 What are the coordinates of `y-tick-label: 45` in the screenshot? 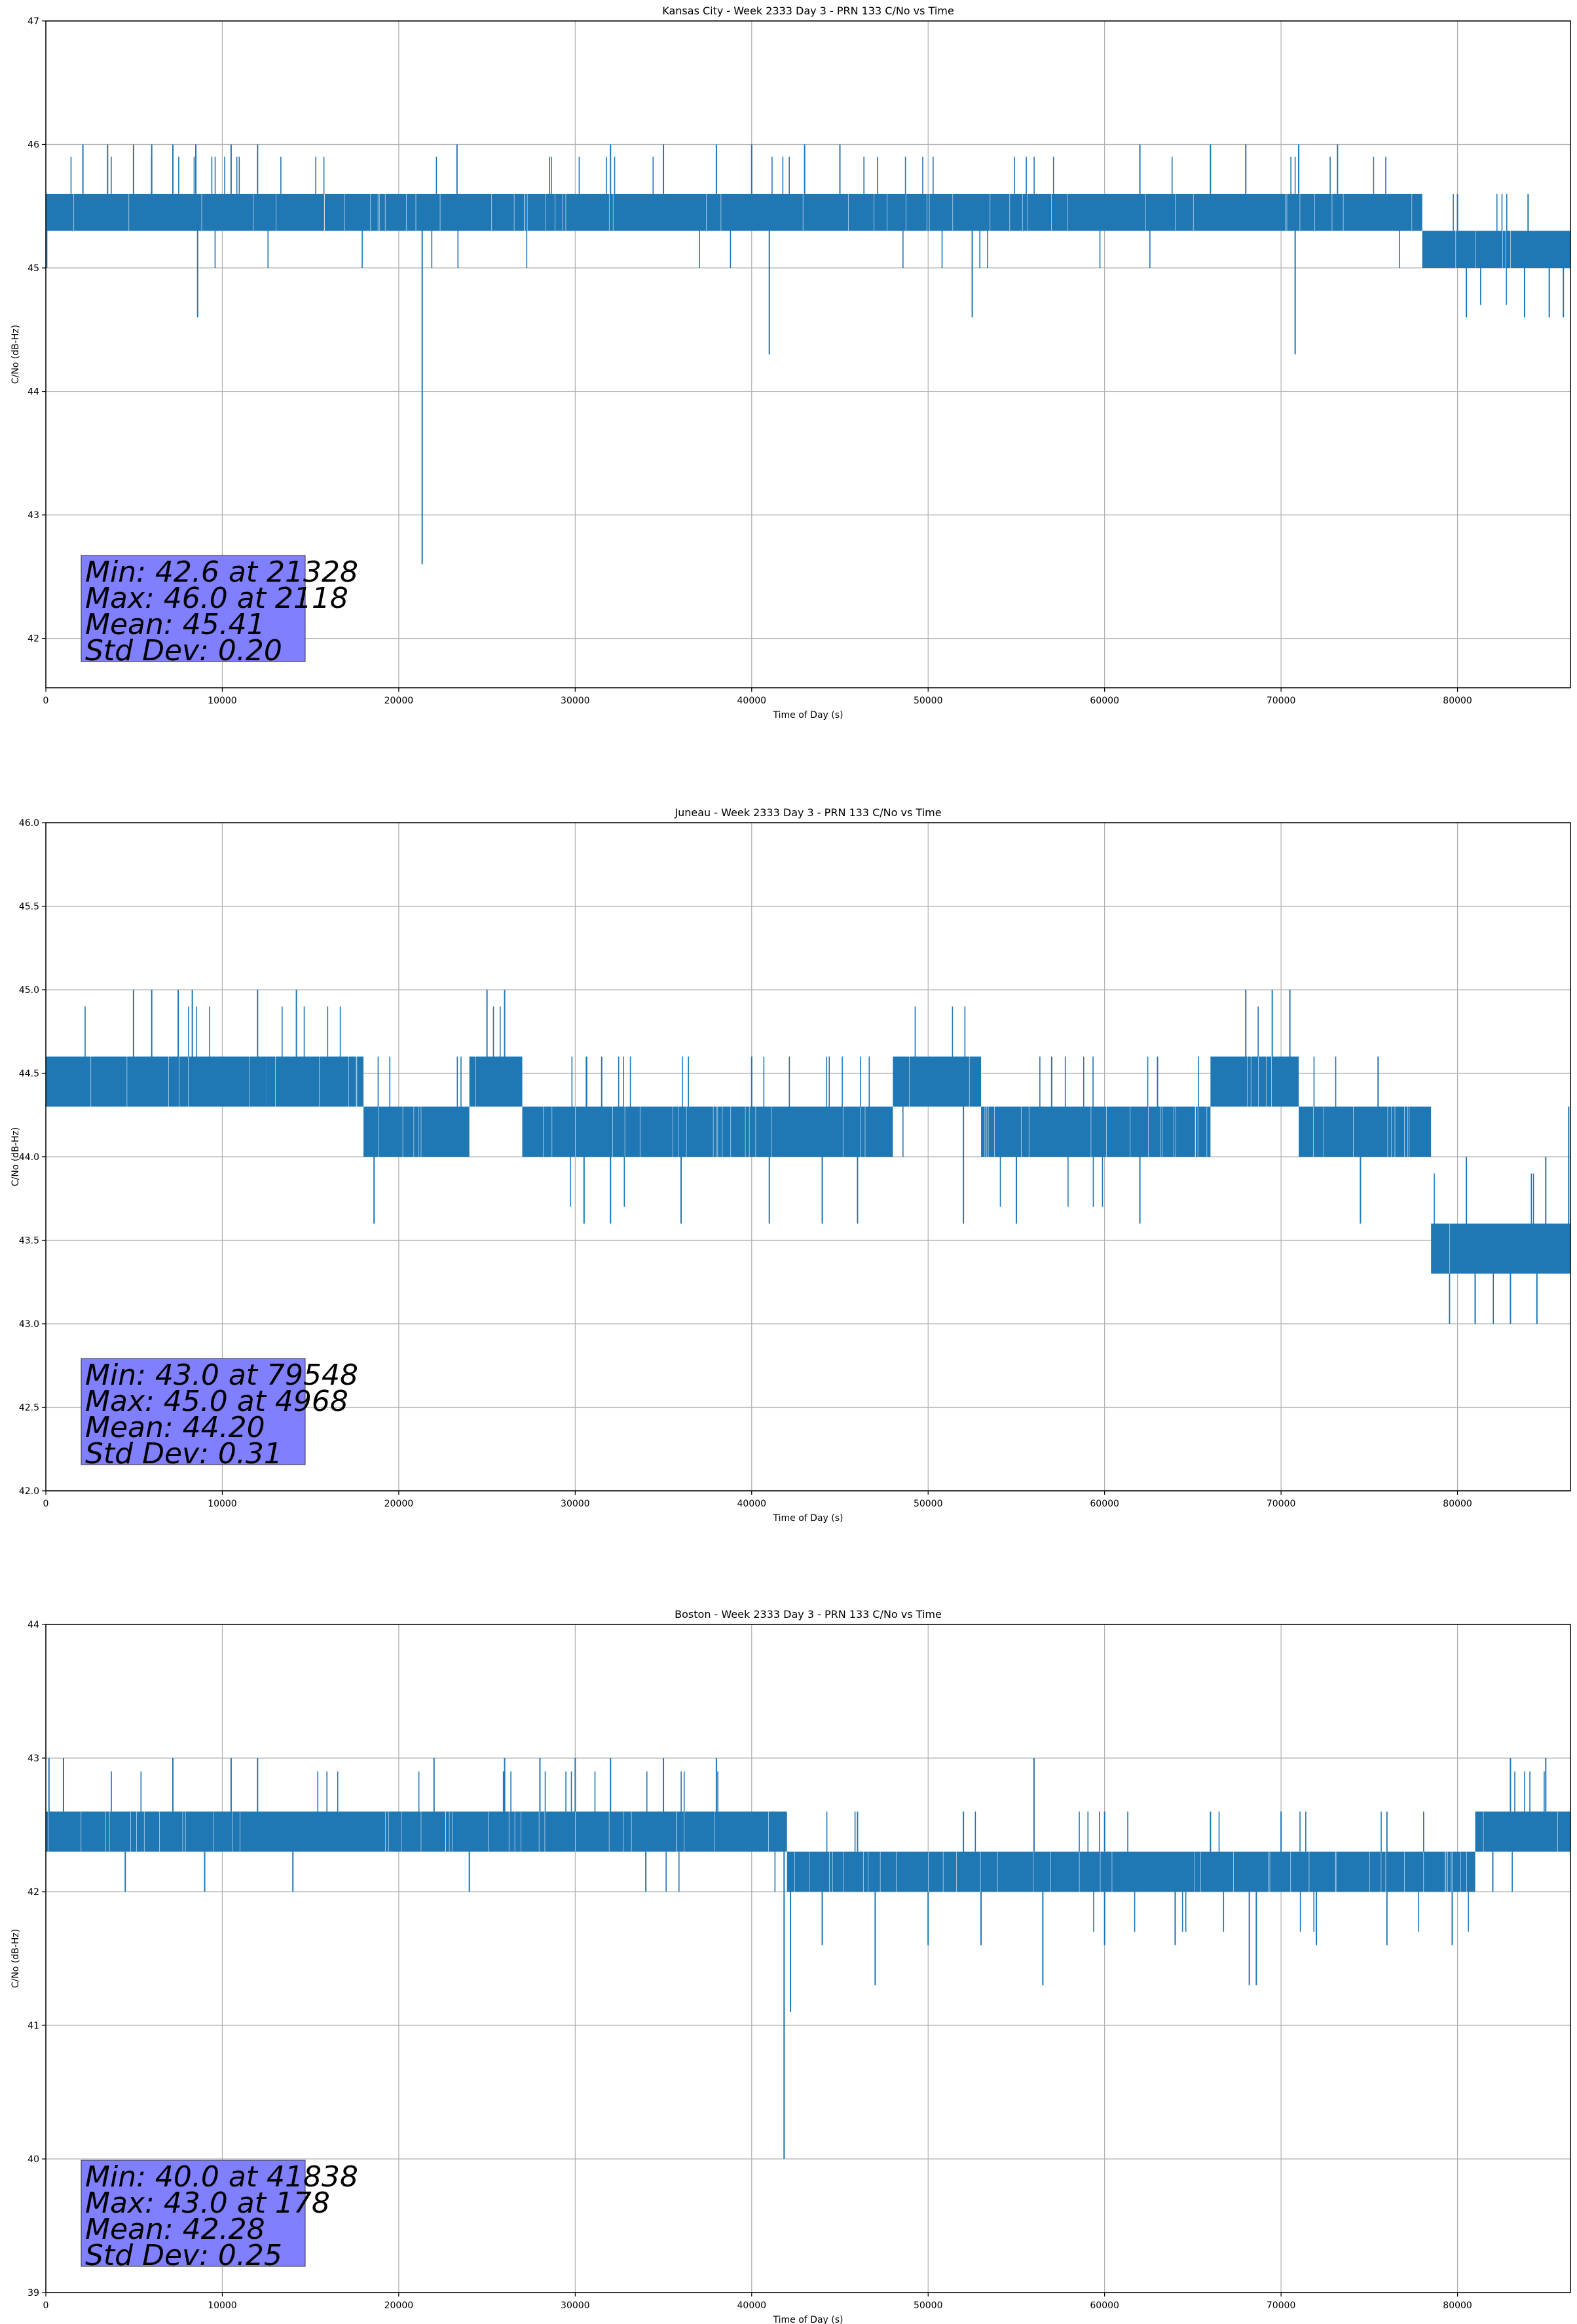 It's located at (33, 268).